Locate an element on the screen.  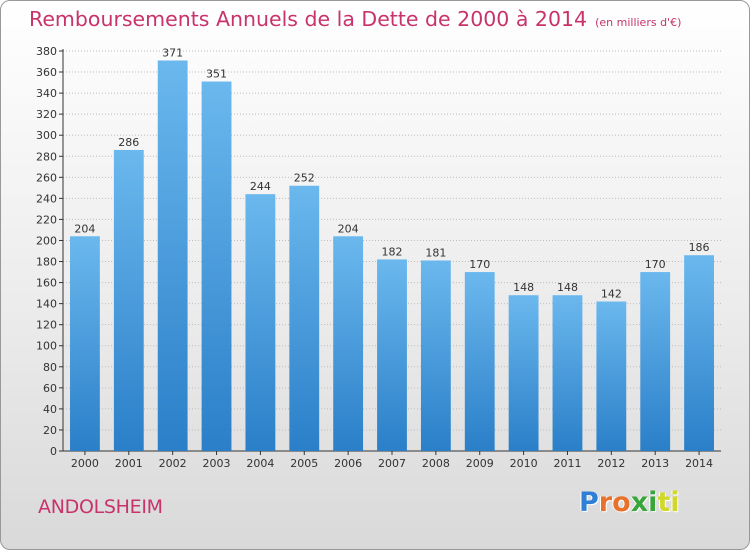
y-tick-label: 0 is located at coordinates (53, 451).